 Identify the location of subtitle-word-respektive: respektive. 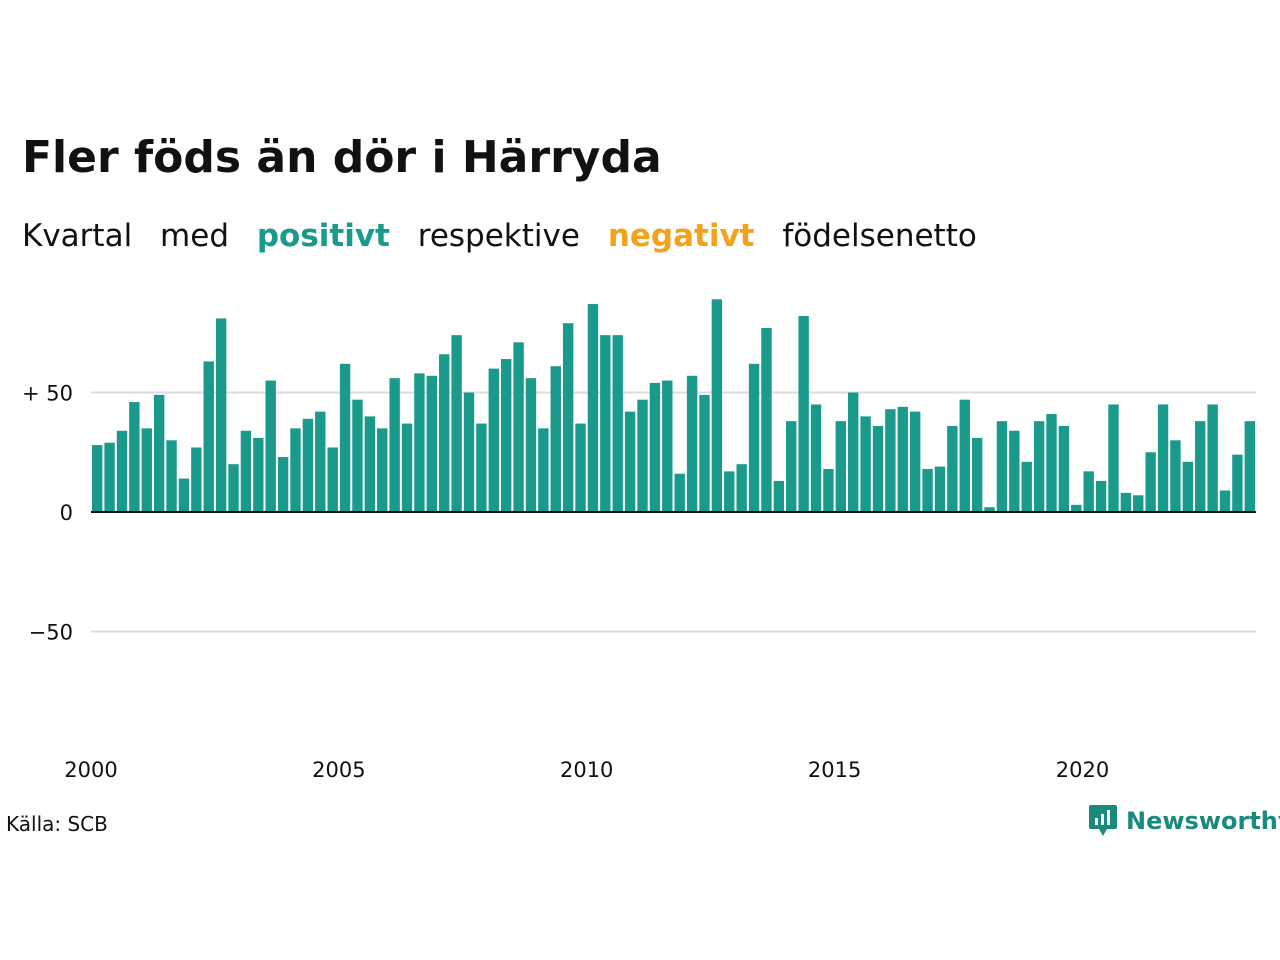
(498, 236).